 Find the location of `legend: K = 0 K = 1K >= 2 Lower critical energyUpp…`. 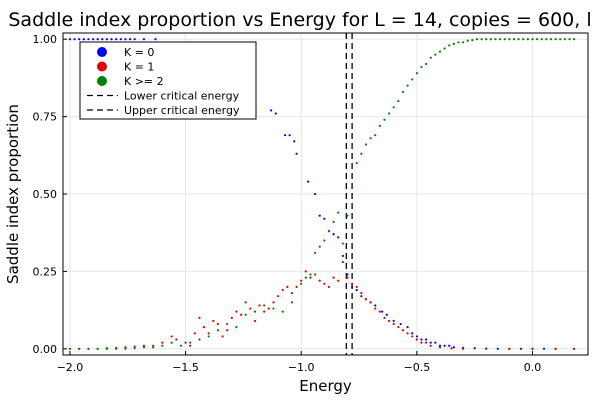

legend: K = 0 K = 1K >= 2 Lower critical energyUpp… is located at coordinates (168, 80).